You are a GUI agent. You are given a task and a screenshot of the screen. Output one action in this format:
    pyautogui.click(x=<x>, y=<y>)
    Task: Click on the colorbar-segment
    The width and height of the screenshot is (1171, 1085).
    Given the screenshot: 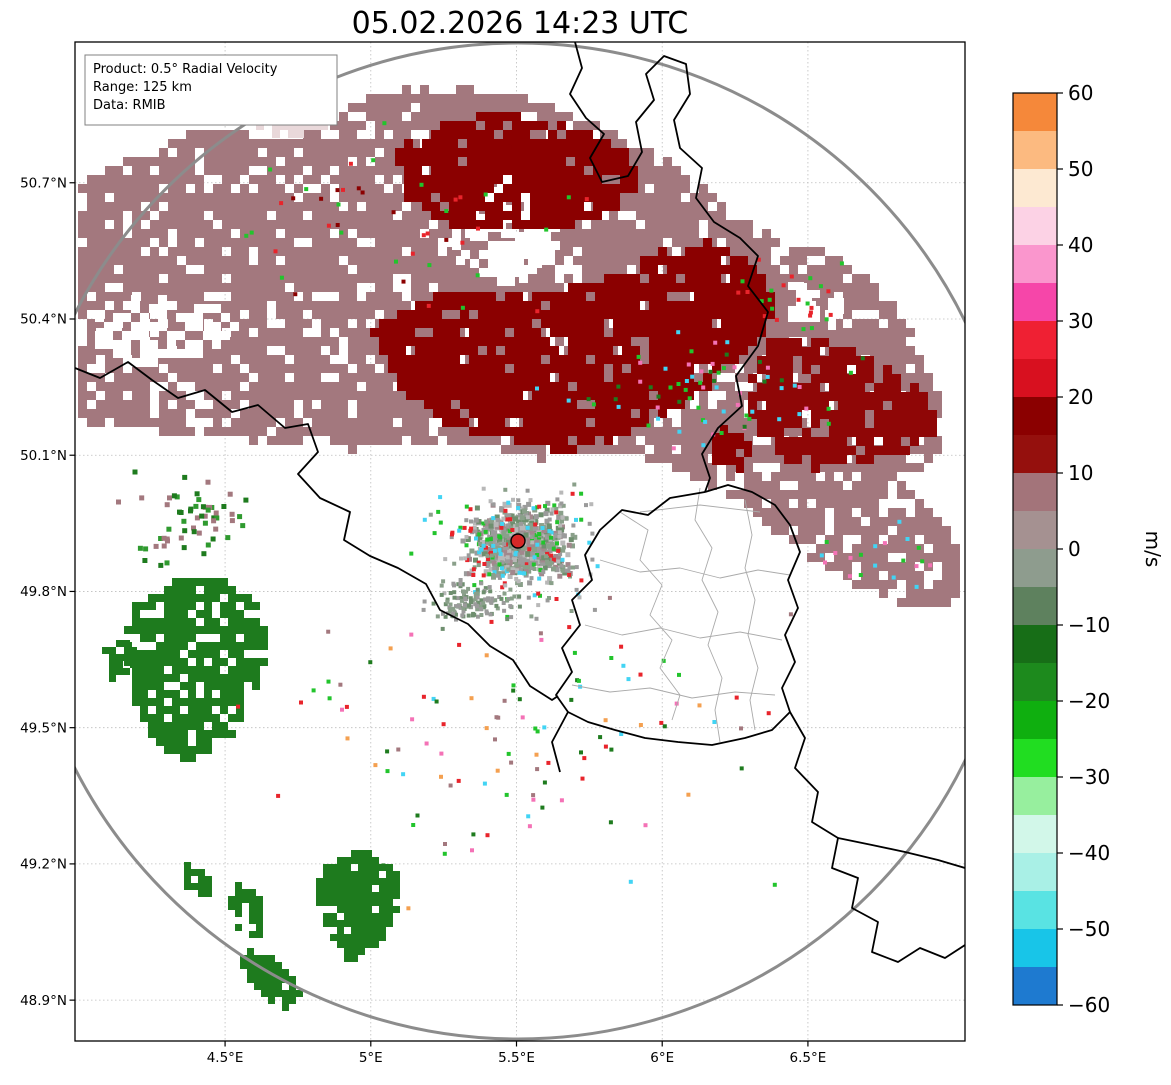 What is the action you would take?
    pyautogui.click(x=1035, y=530)
    